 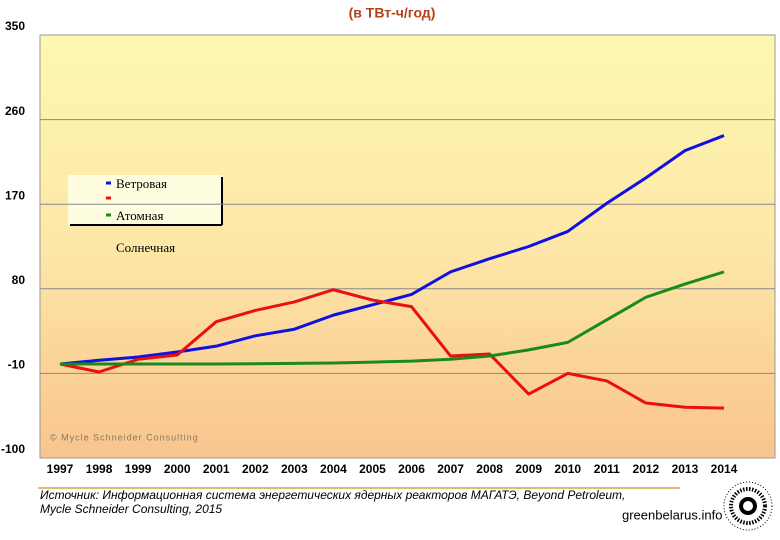 What do you see at coordinates (145, 247) in the screenshot?
I see `legend-note: Солнечная` at bounding box center [145, 247].